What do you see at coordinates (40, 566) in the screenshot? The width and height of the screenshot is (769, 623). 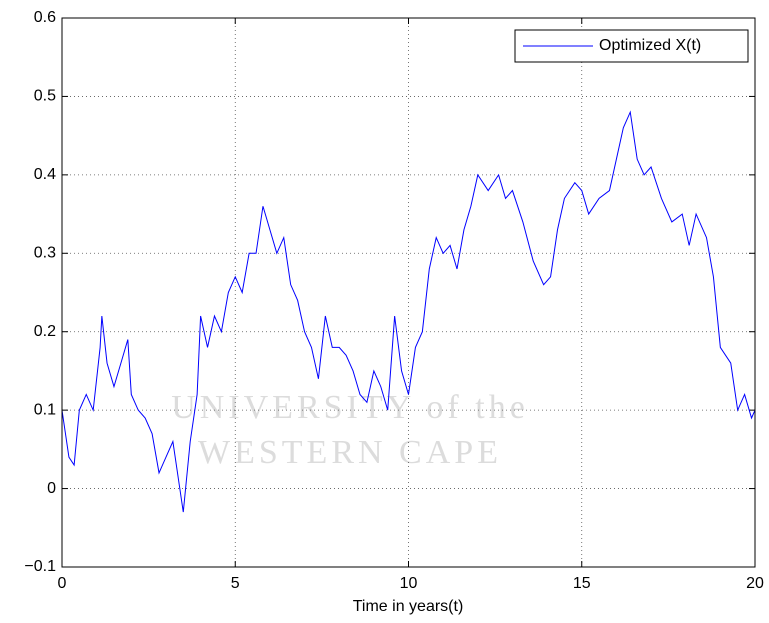 I see `y-tick-label: −0.1` at bounding box center [40, 566].